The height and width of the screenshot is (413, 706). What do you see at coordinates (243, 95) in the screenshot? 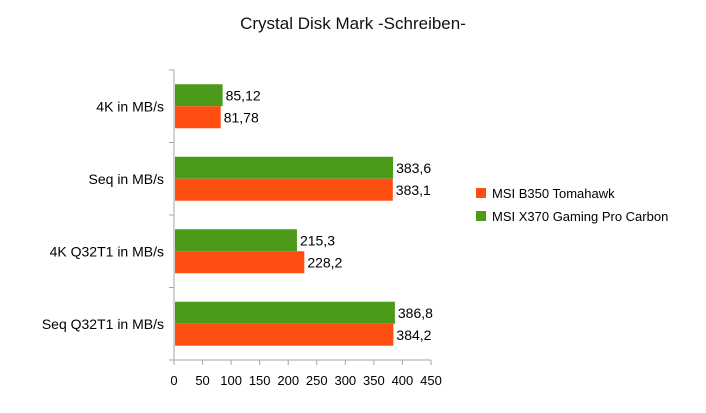
I see `data-label: 85,12` at bounding box center [243, 95].